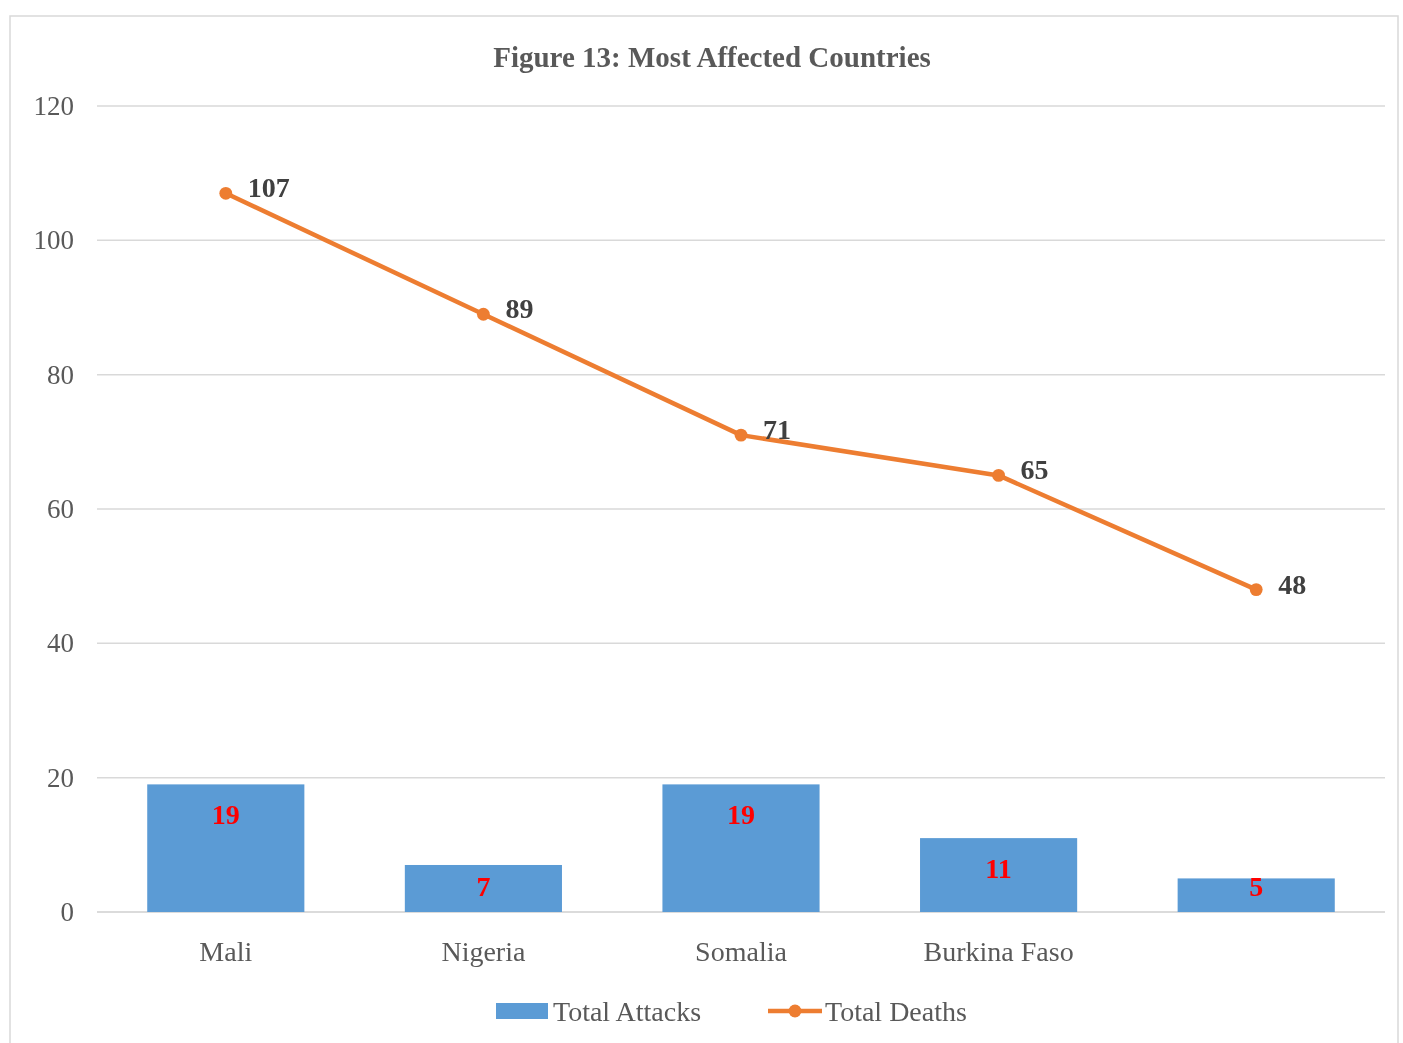 Image resolution: width=1403 pixels, height=1043 pixels. What do you see at coordinates (60, 374) in the screenshot?
I see `y-tick-label: 80` at bounding box center [60, 374].